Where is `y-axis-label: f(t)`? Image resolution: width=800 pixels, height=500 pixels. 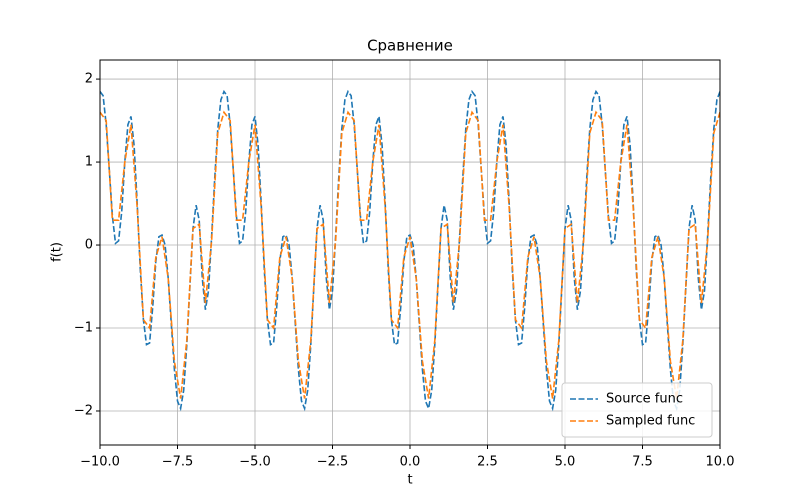 y-axis-label: f(t) is located at coordinates (57, 252).